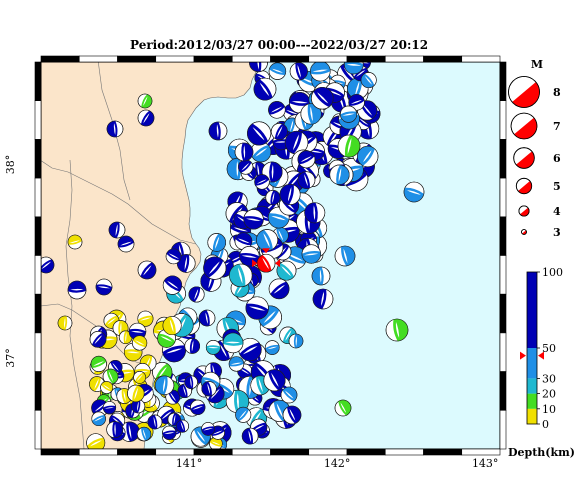  What do you see at coordinates (549, 378) in the screenshot?
I see `depth-tick-label: 30` at bounding box center [549, 378].